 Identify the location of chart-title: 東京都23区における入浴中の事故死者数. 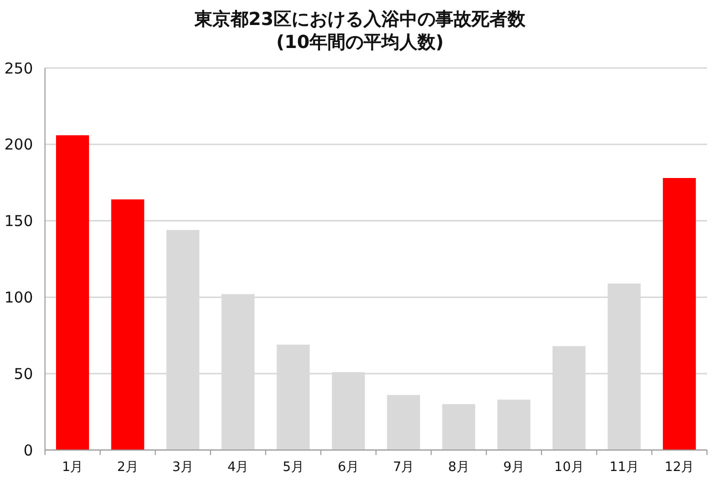
(360, 19).